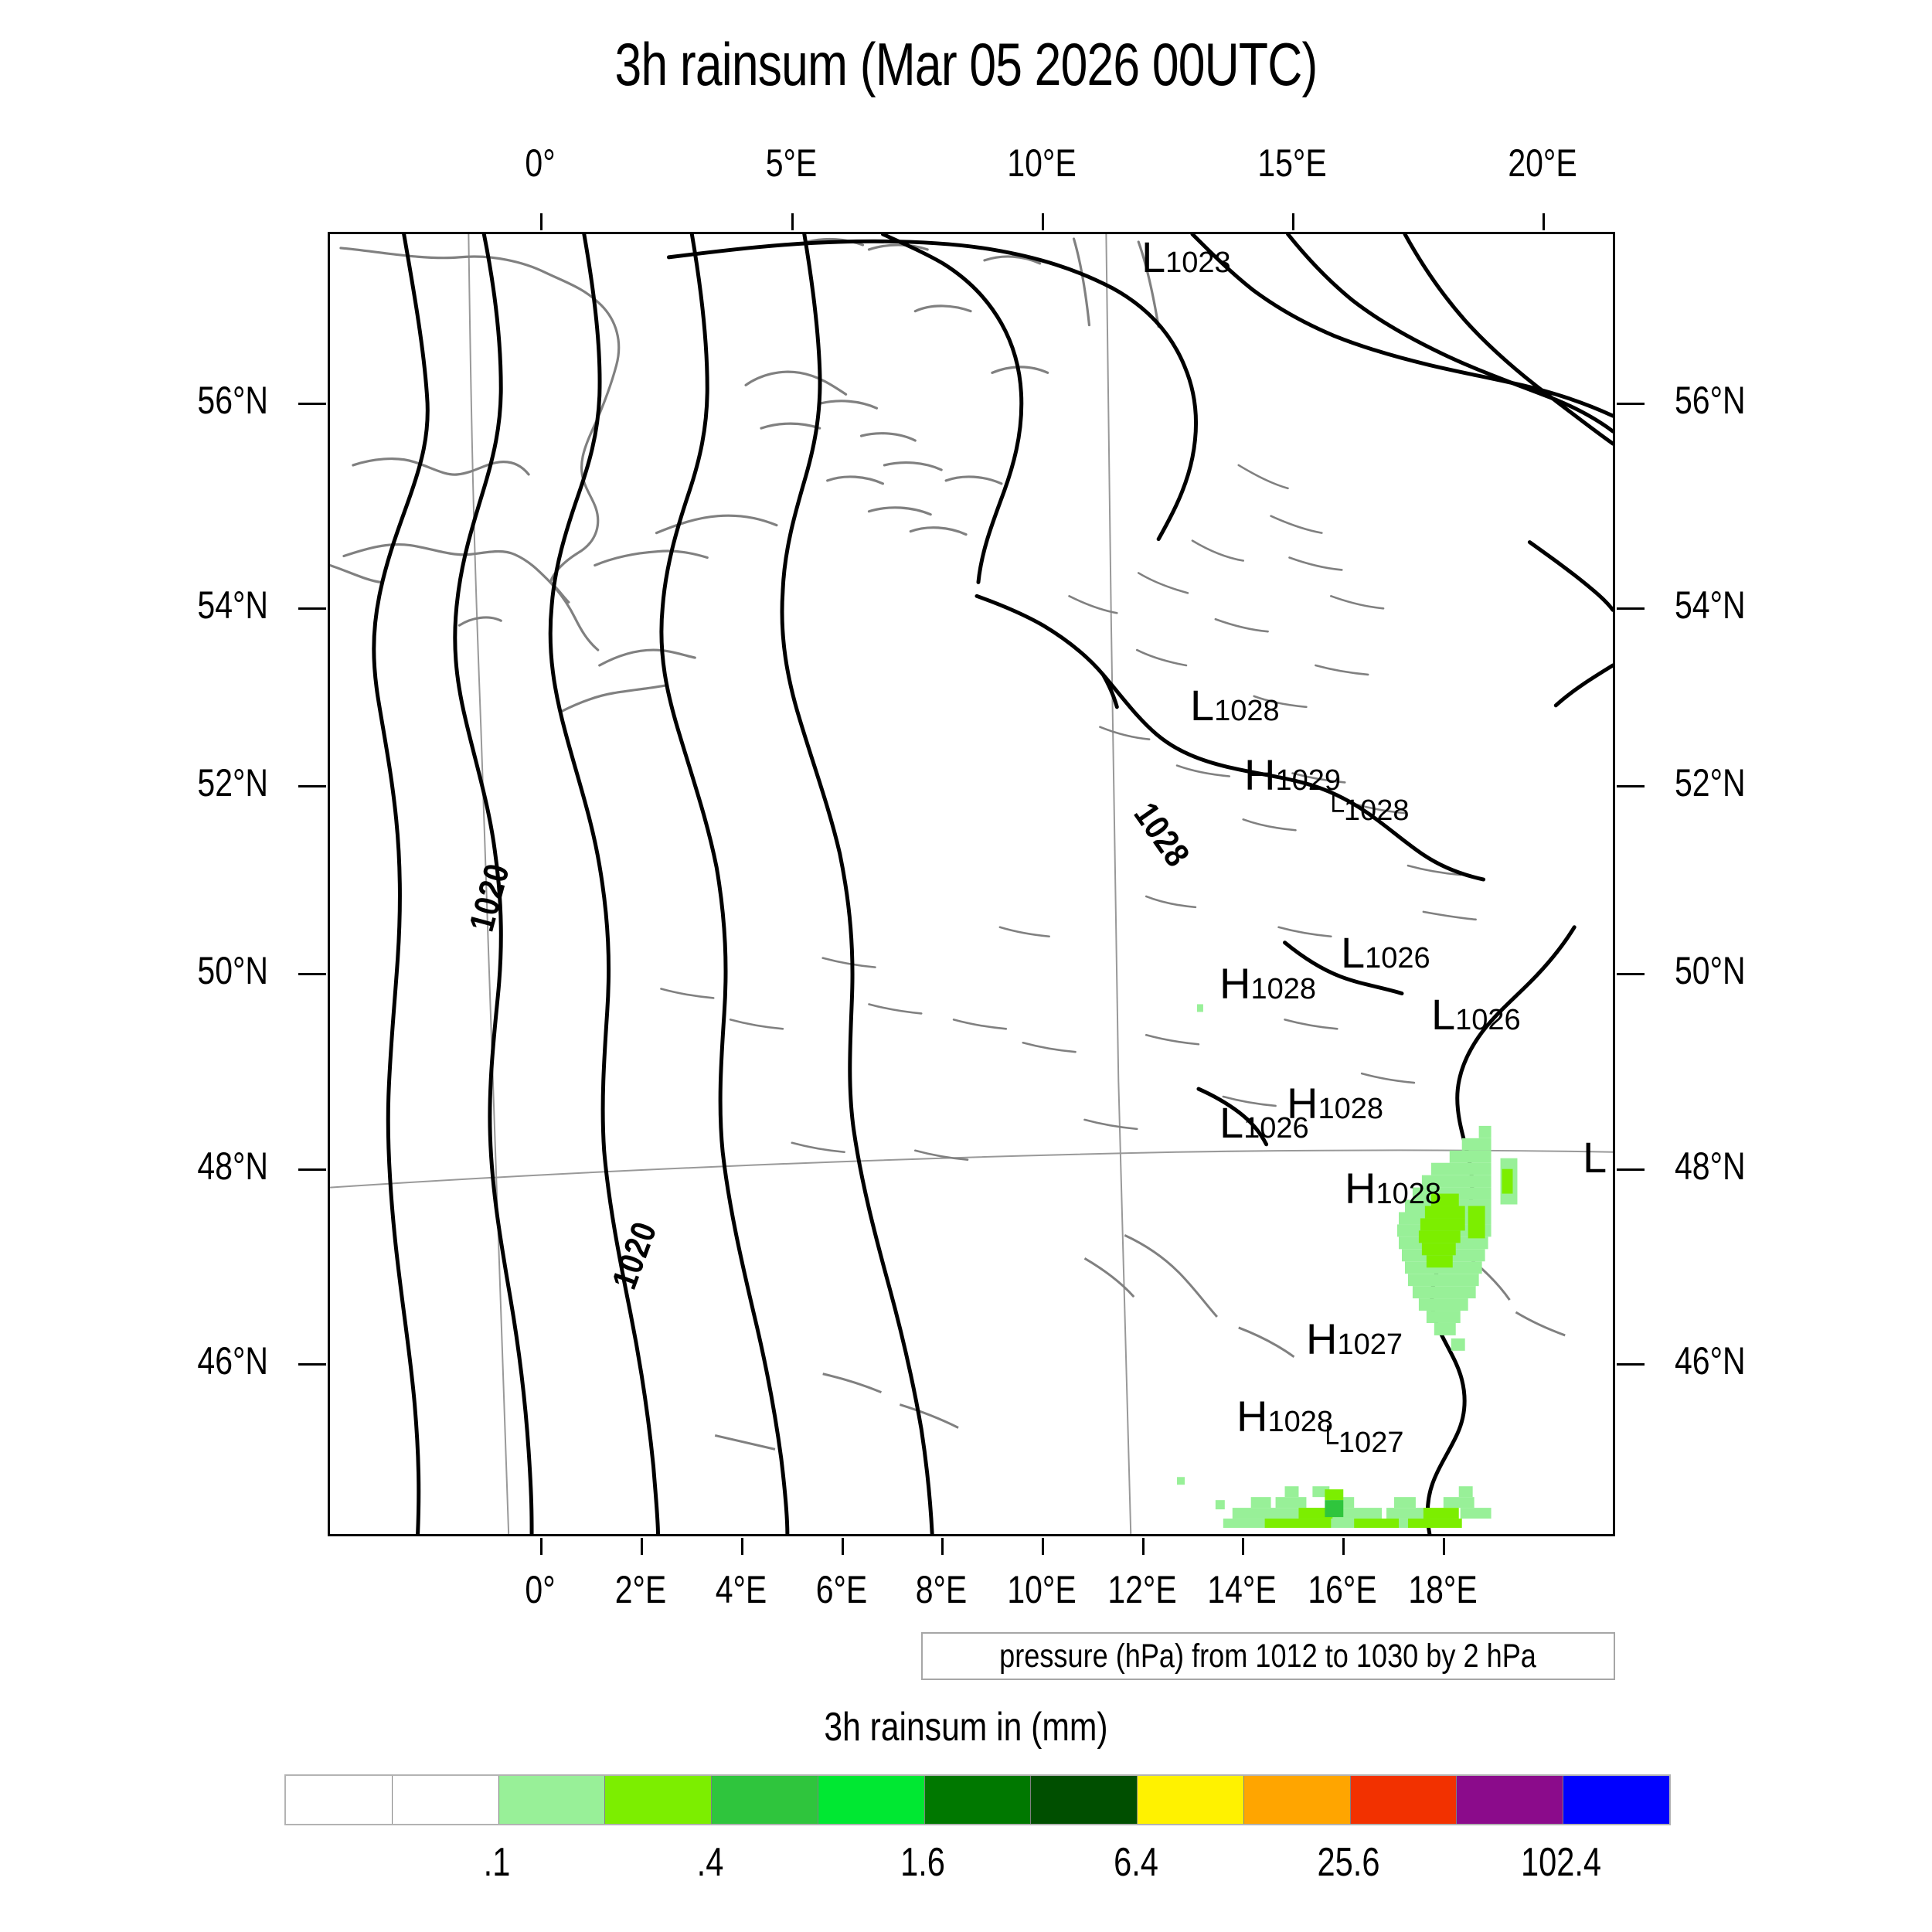 The height and width of the screenshot is (1932, 1932). Describe the element at coordinates (710, 1863) in the screenshot. I see `colorbar-tick-label: .4` at that location.